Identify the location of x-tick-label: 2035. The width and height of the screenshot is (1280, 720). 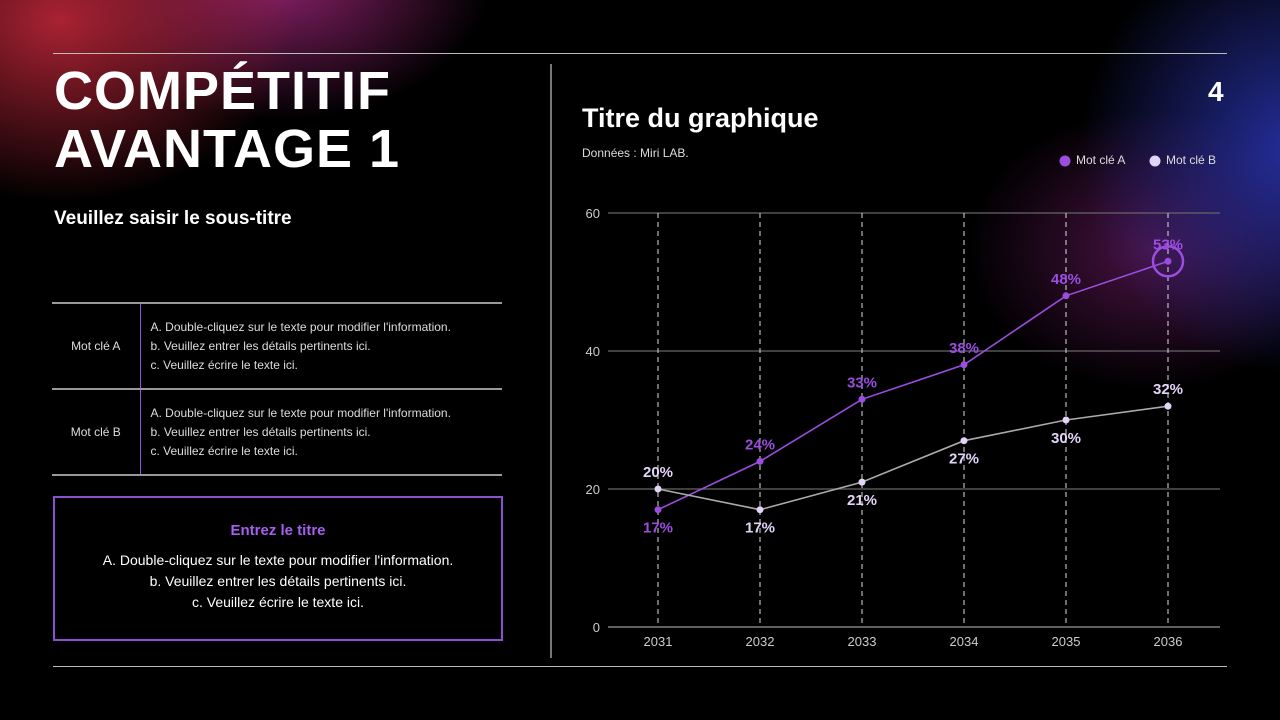
(1066, 641).